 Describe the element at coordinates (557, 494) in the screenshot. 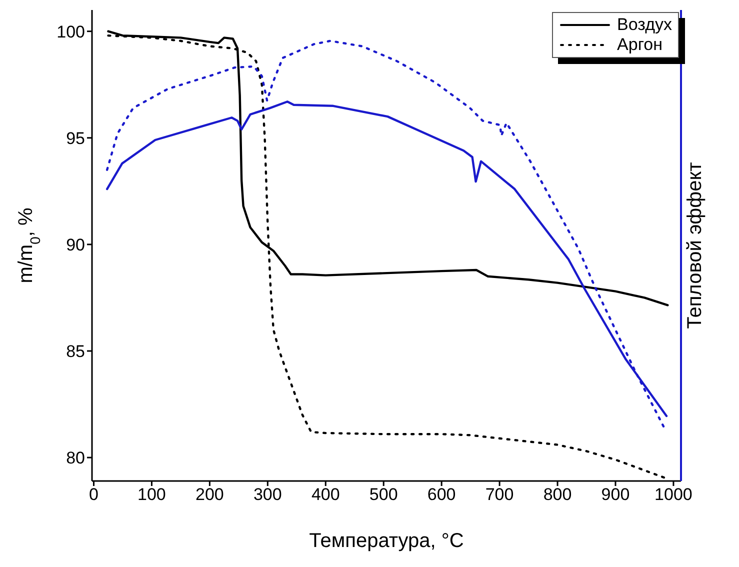

I see `x-tick-label: 800` at that location.